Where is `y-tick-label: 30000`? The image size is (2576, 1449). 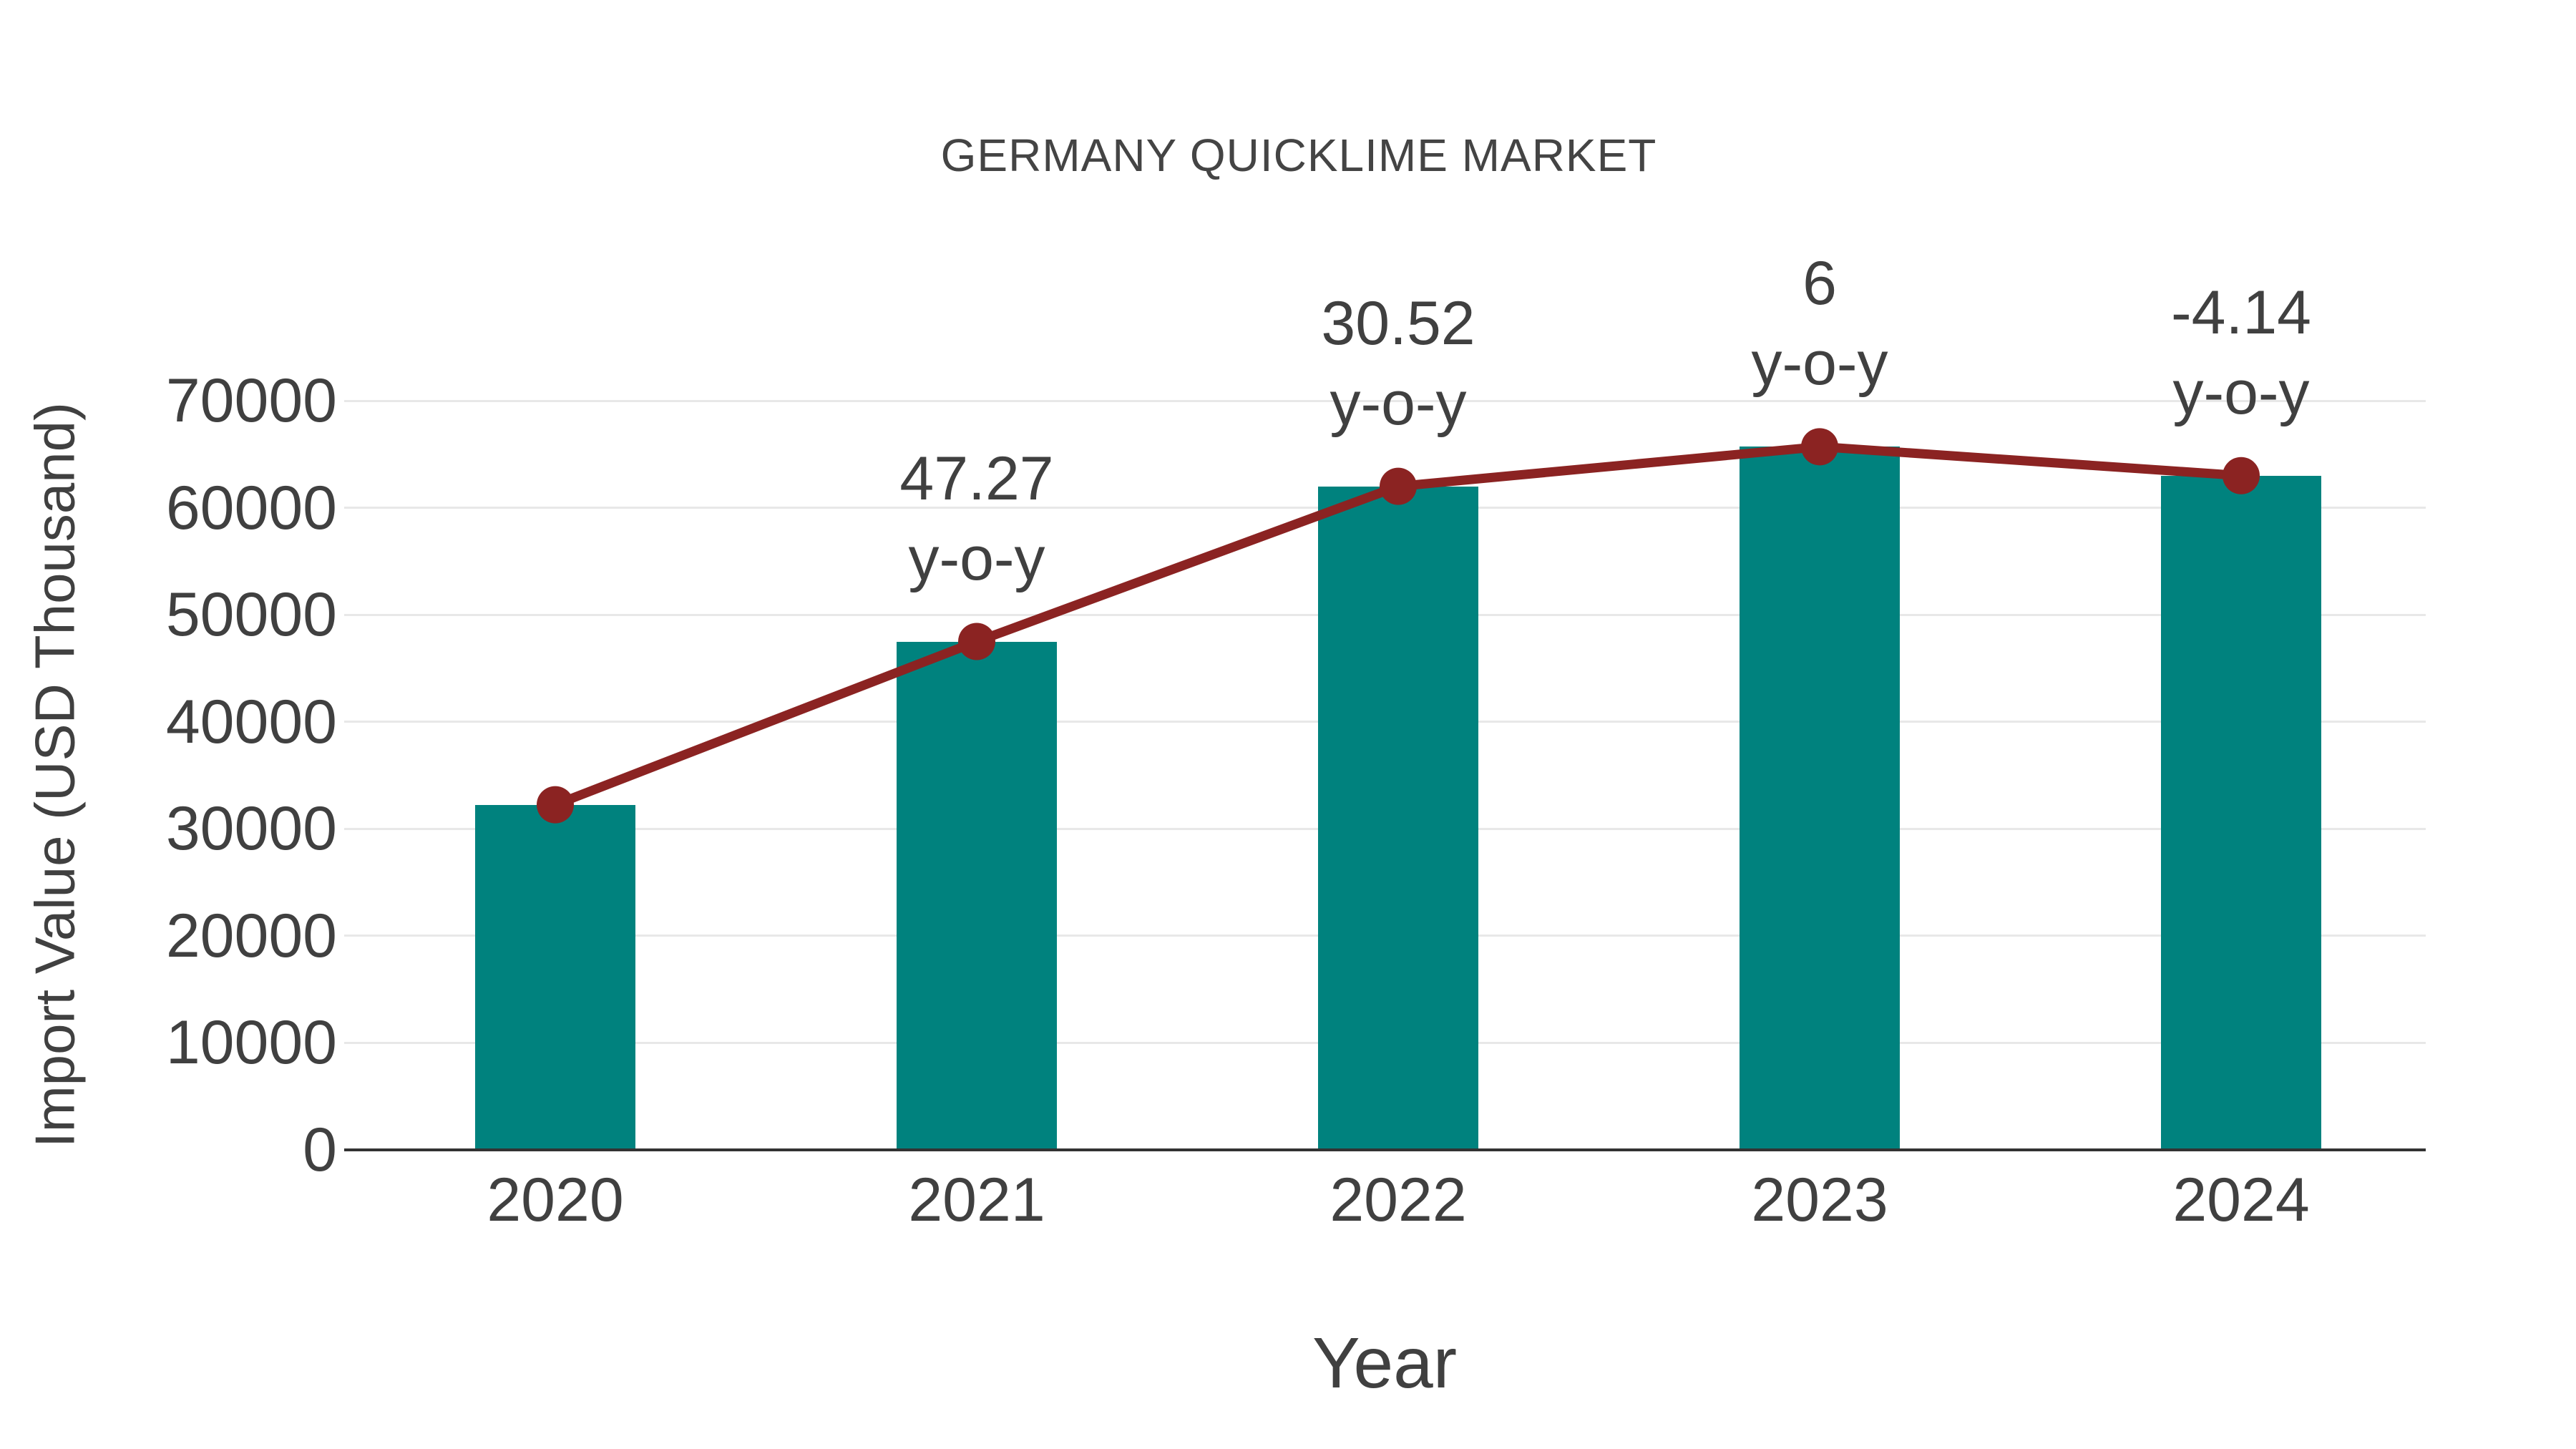
y-tick-label: 30000 is located at coordinates (251, 829).